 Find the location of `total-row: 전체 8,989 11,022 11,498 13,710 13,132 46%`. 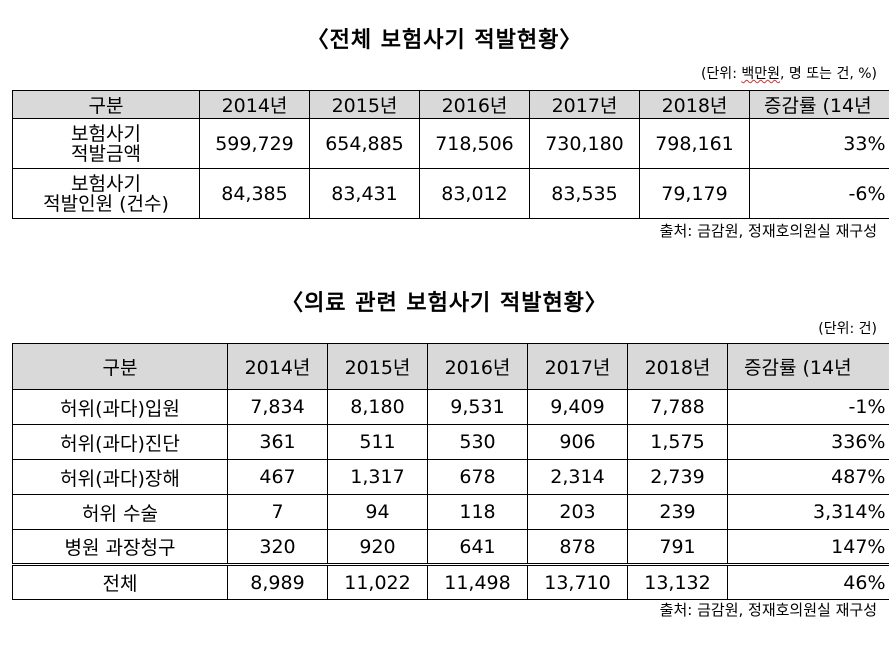

total-row: 전체 8,989 11,022 11,498 13,710 13,132 46% is located at coordinates (450, 581).